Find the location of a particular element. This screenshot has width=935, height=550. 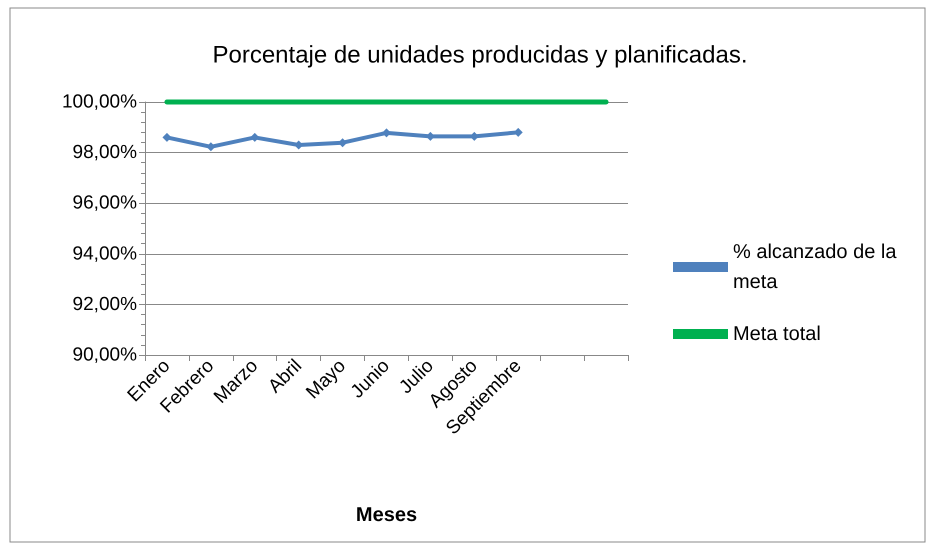

y-tick-label: 94,00% is located at coordinates (105, 253).